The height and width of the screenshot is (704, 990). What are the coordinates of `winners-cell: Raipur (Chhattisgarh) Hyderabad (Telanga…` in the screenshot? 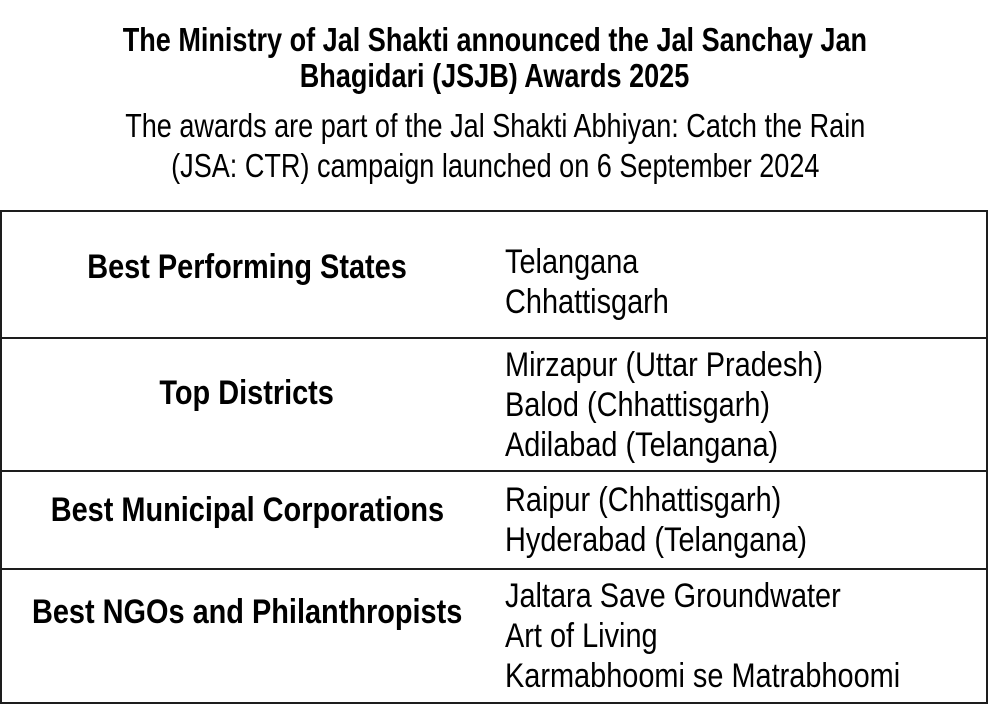 It's located at (739, 520).